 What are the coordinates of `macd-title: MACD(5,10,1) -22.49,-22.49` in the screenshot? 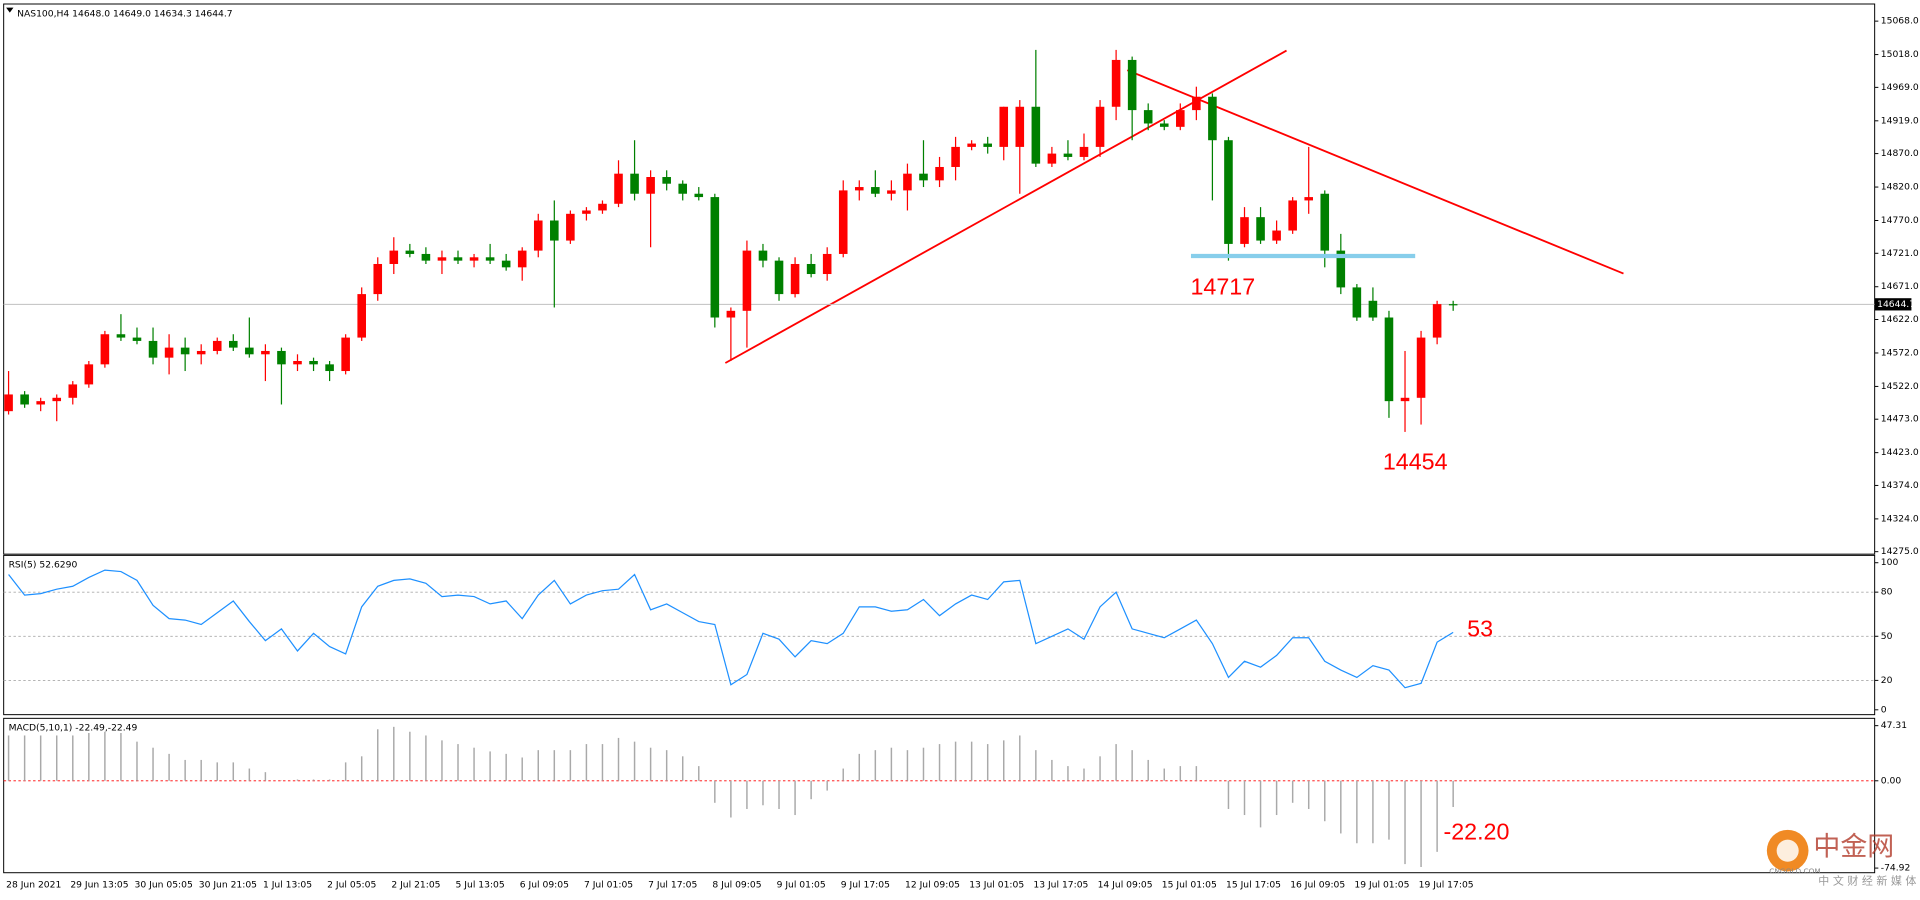 It's located at (73, 728).